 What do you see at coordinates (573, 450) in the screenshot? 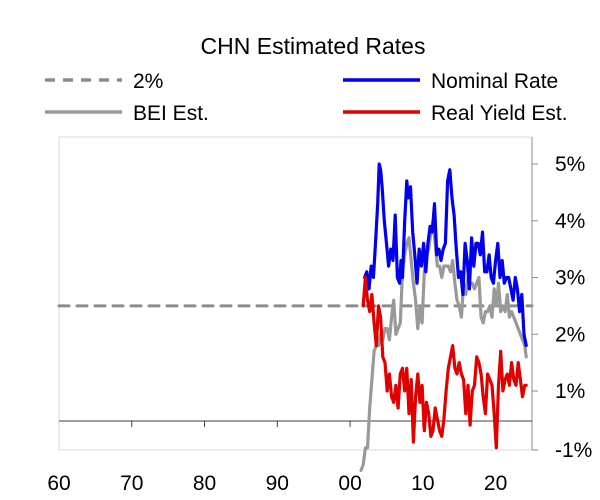
I see `y-tick-label: -1%` at bounding box center [573, 450].